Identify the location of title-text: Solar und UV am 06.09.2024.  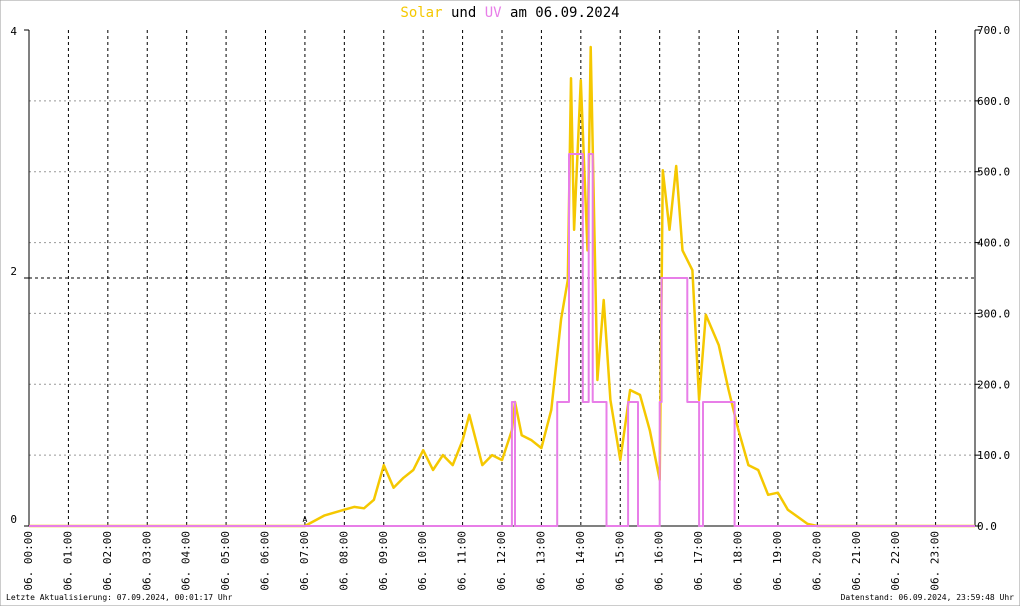
(509, 13).